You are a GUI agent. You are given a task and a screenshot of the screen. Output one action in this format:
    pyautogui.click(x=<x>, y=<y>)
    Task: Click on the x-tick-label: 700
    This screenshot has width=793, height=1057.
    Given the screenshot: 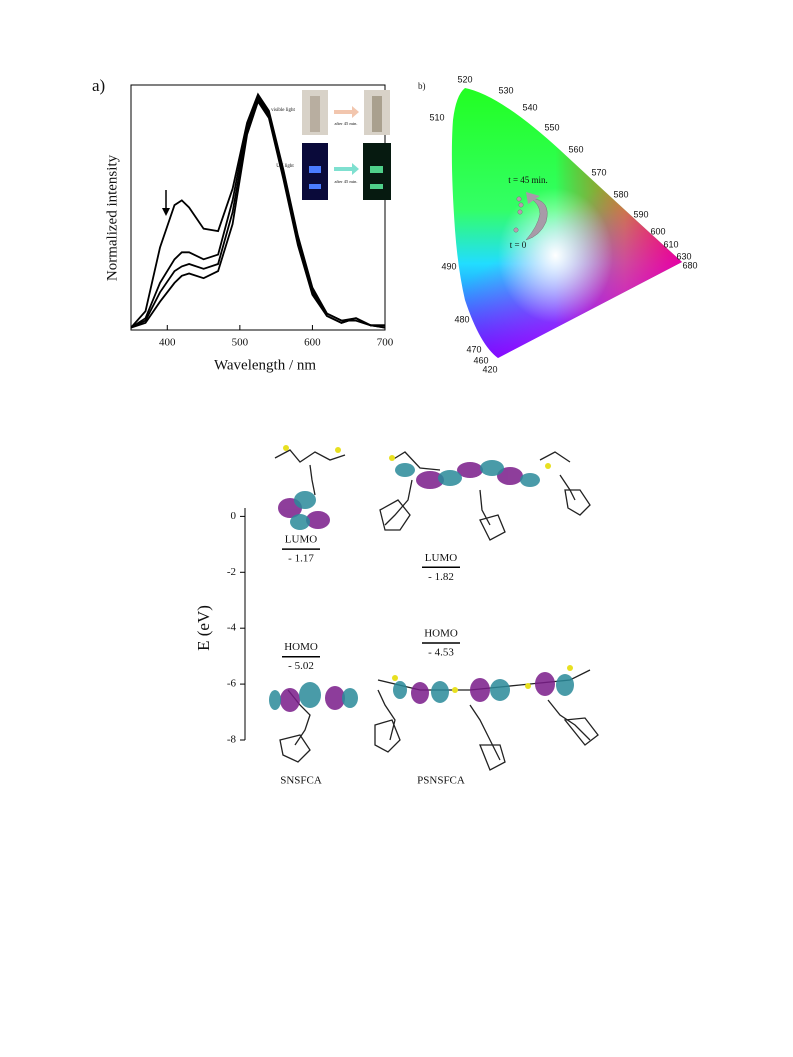 What is the action you would take?
    pyautogui.click(x=385, y=343)
    